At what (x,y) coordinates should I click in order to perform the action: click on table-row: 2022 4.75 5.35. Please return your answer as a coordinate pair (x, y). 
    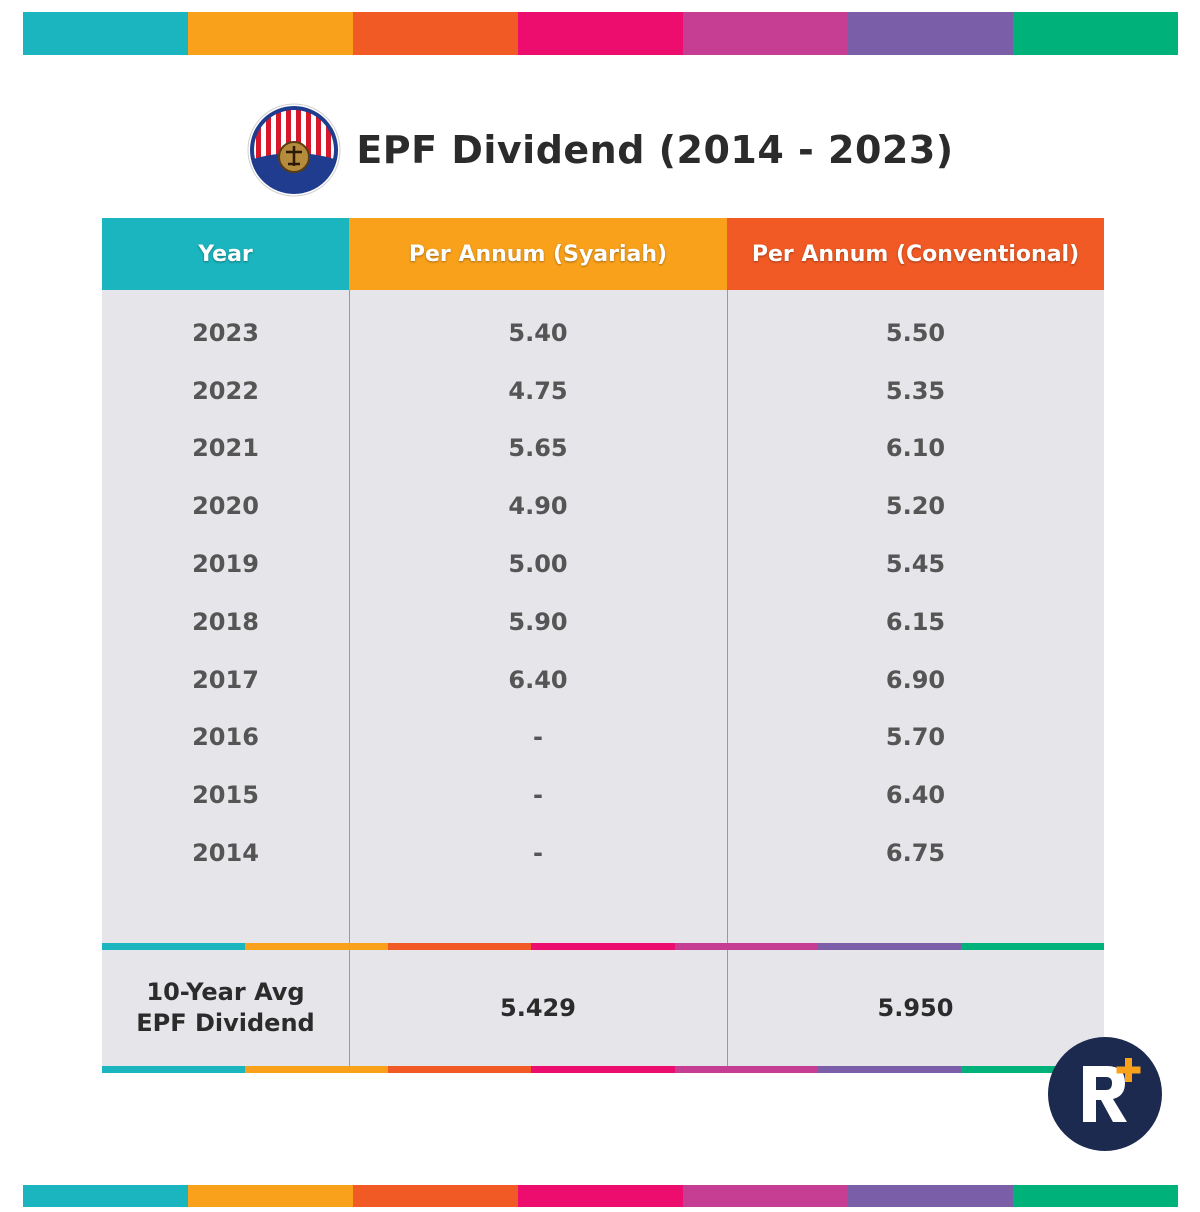
    Looking at the image, I should click on (603, 391).